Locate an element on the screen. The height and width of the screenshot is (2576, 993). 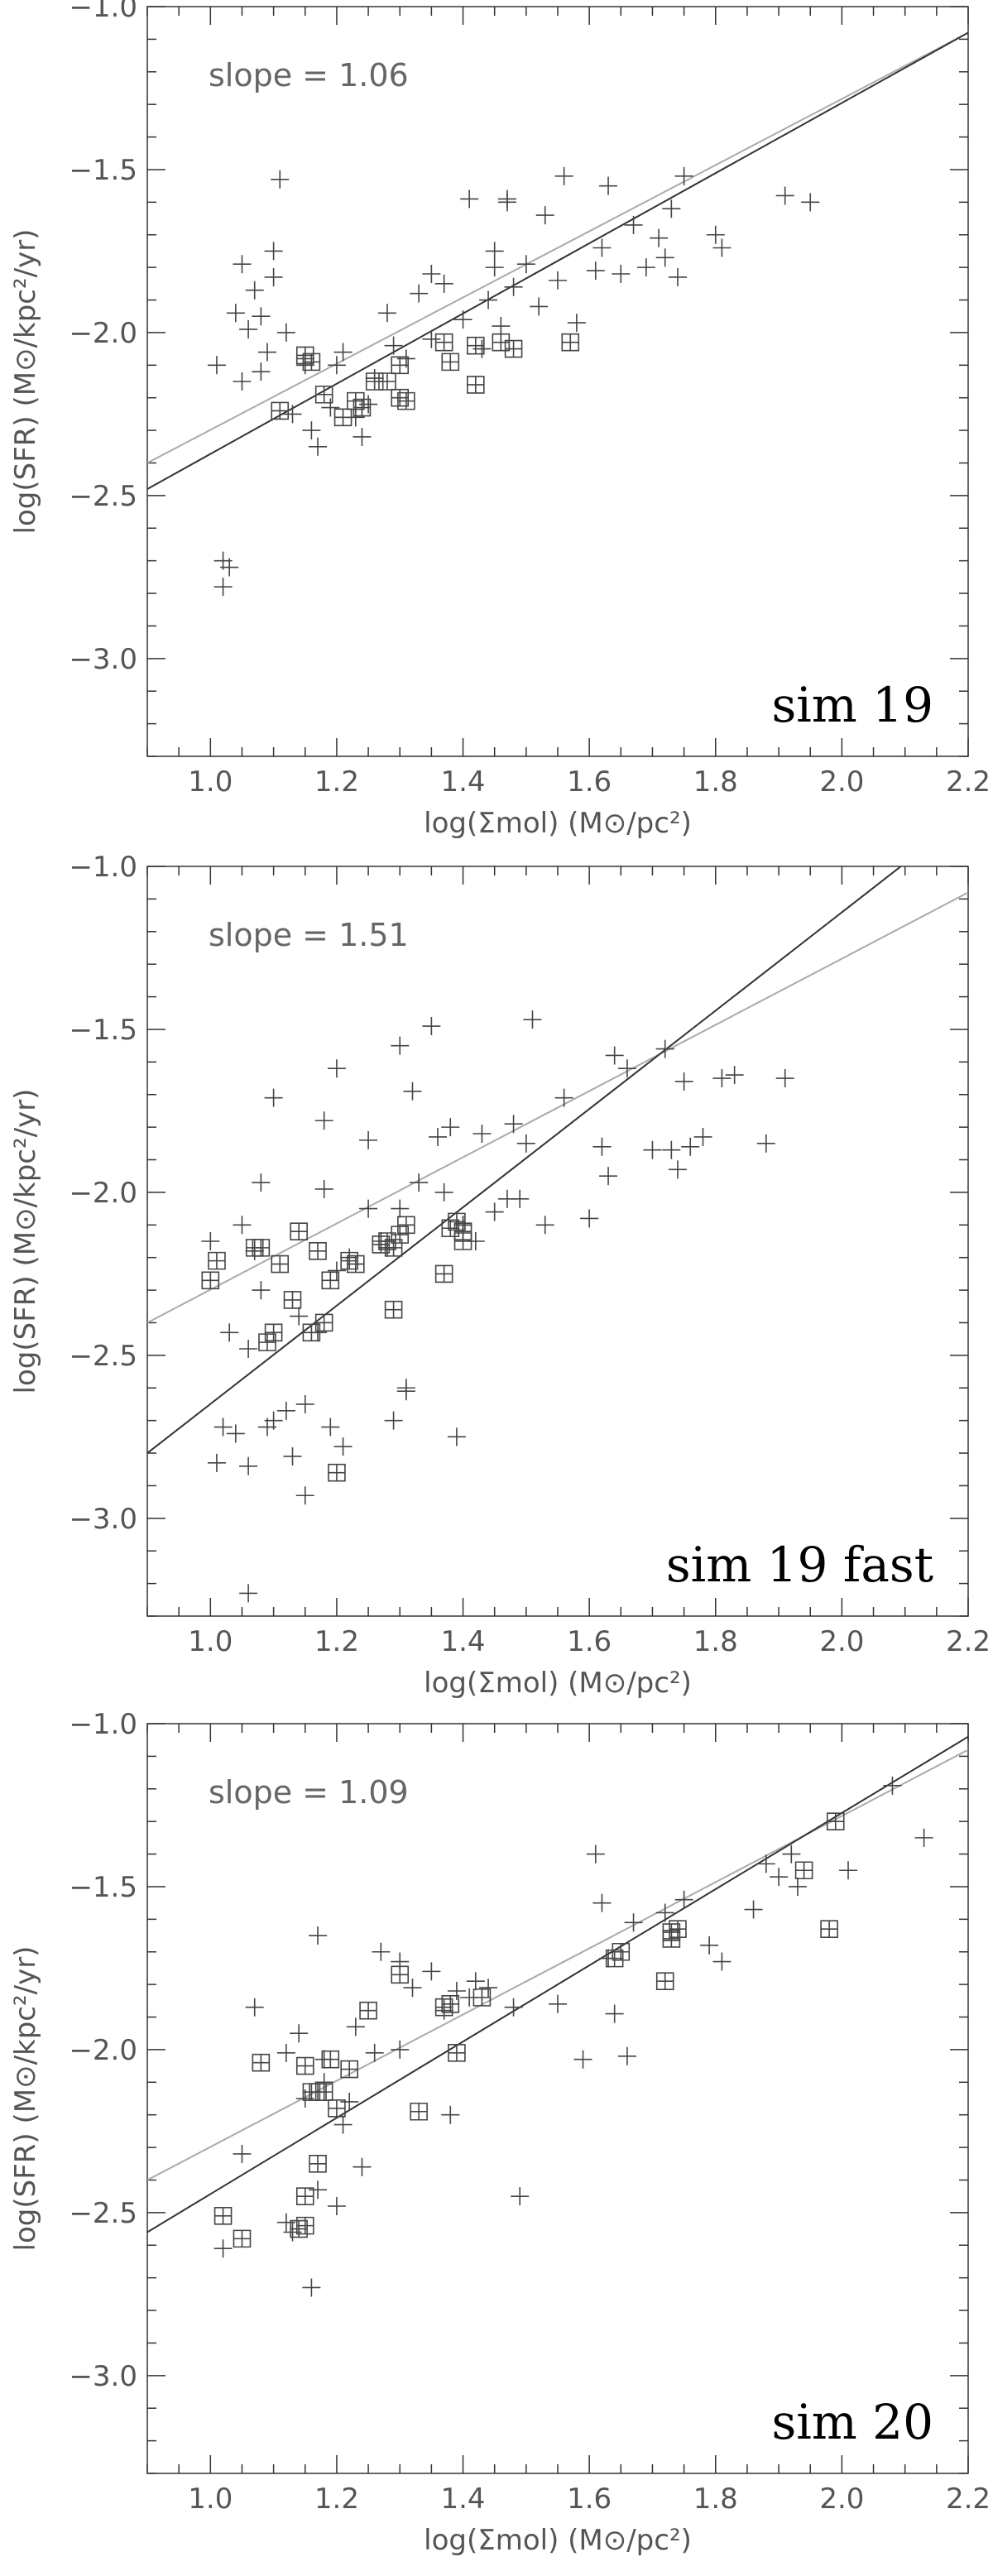
x-tick-label: 1.0 is located at coordinates (210, 1642).